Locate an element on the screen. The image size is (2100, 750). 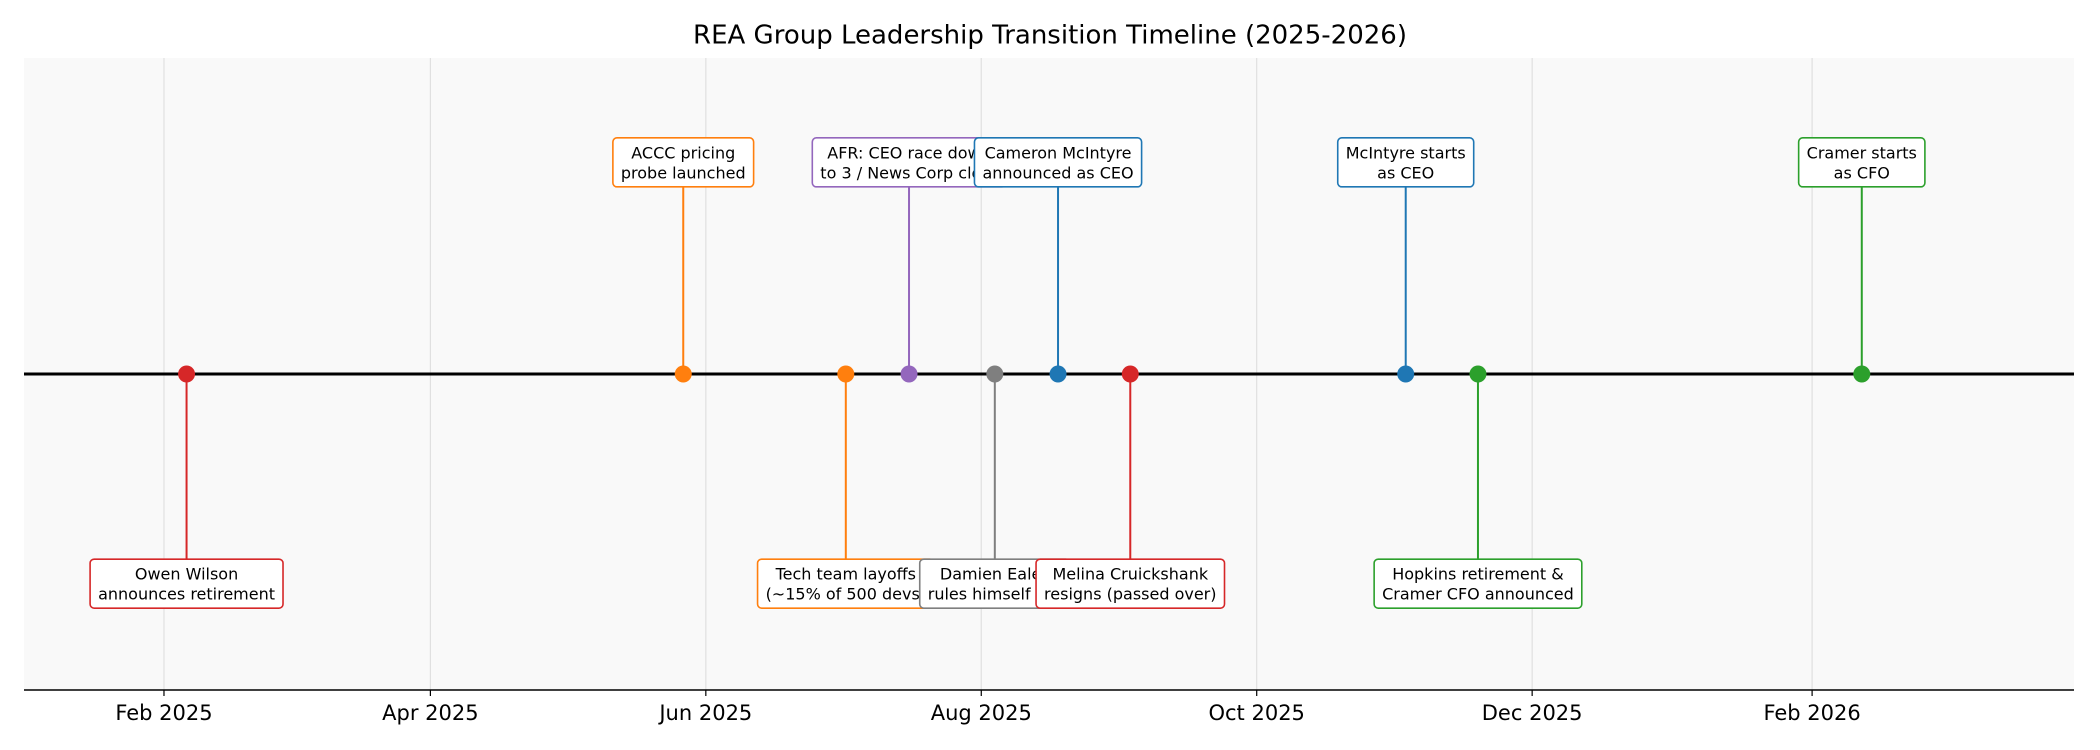
x-tick-label: Aug 2025 is located at coordinates (981, 713).